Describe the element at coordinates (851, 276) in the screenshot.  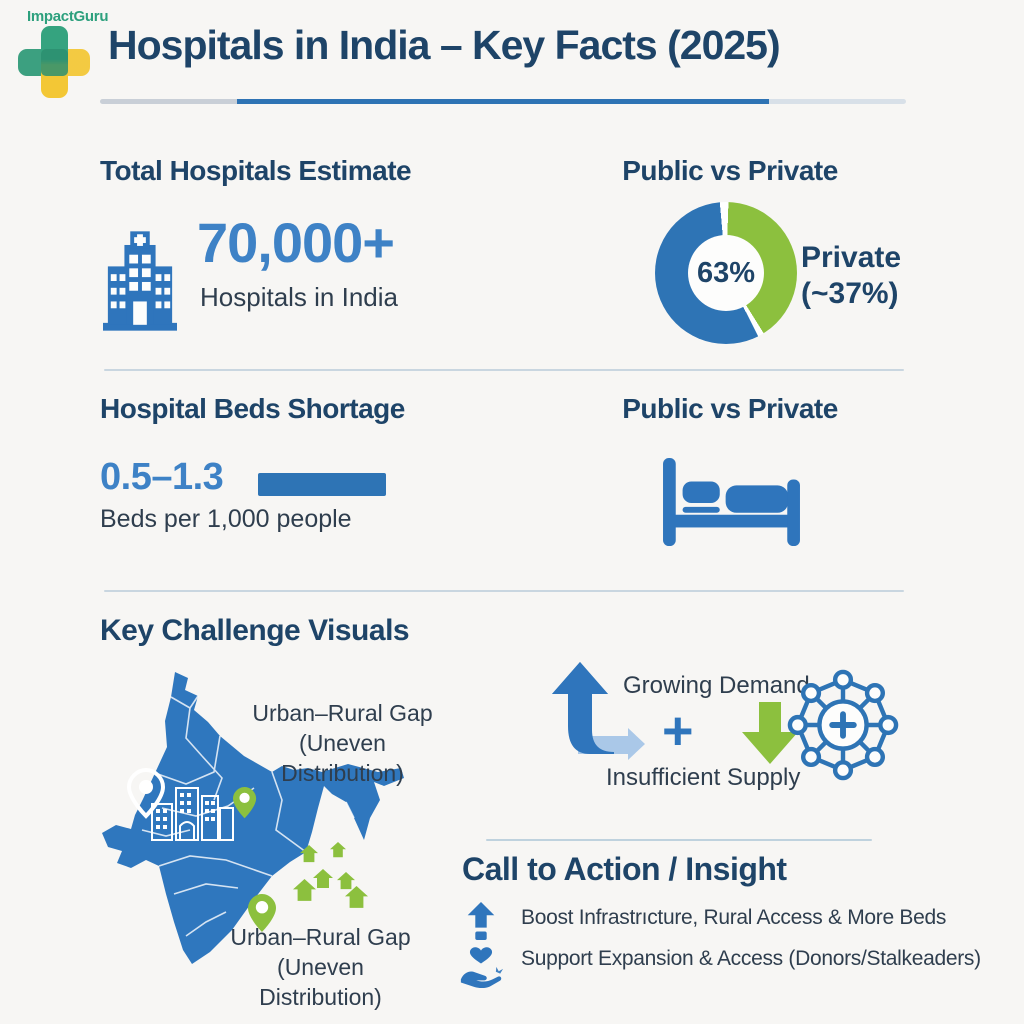
I see `donut-private-label: Private (~37%)` at that location.